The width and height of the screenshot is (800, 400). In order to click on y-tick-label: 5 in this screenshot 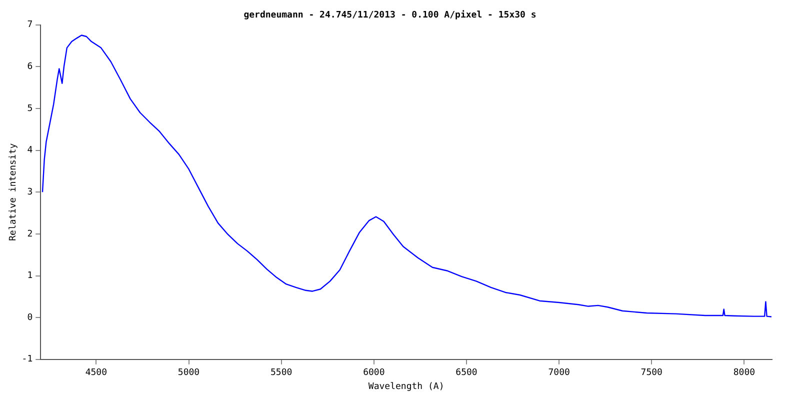, I will do `click(30, 109)`.